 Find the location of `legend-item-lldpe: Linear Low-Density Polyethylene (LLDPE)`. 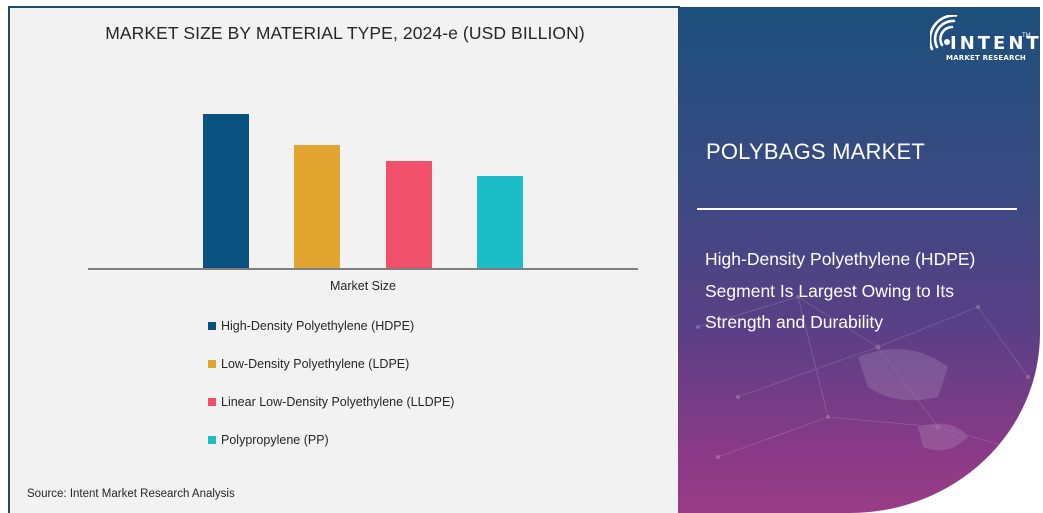

legend-item-lldpe: Linear Low-Density Polyethylene (LLDPE) is located at coordinates (331, 402).